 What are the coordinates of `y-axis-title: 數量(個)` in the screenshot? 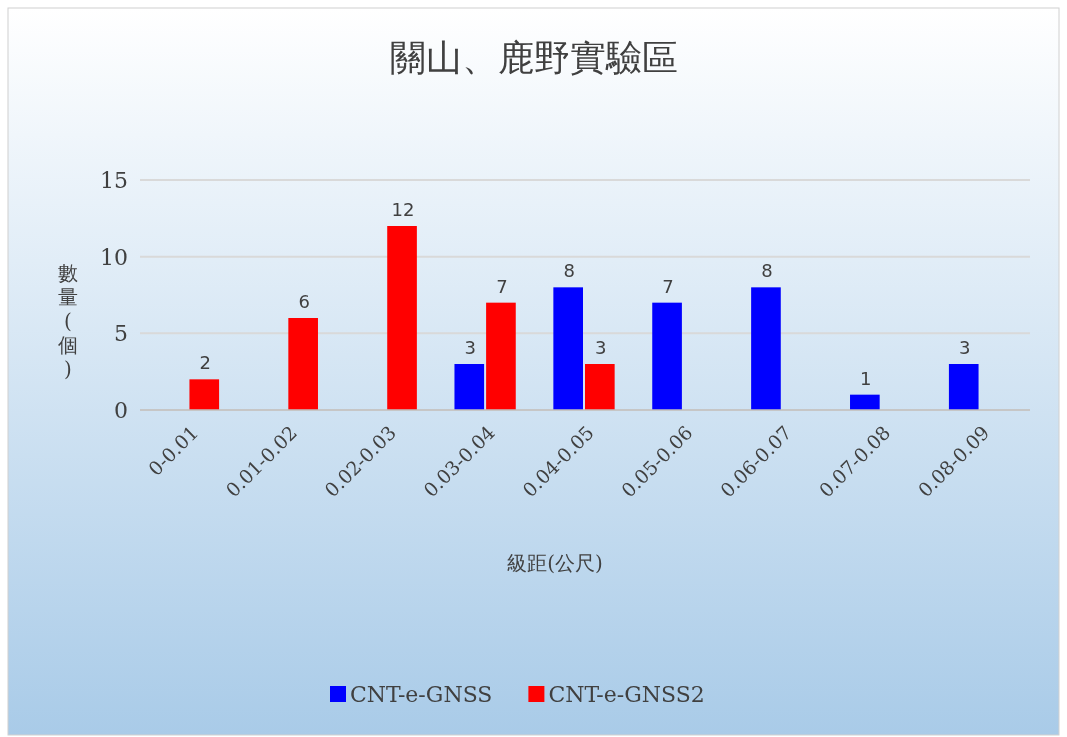 It's located at (68, 321).